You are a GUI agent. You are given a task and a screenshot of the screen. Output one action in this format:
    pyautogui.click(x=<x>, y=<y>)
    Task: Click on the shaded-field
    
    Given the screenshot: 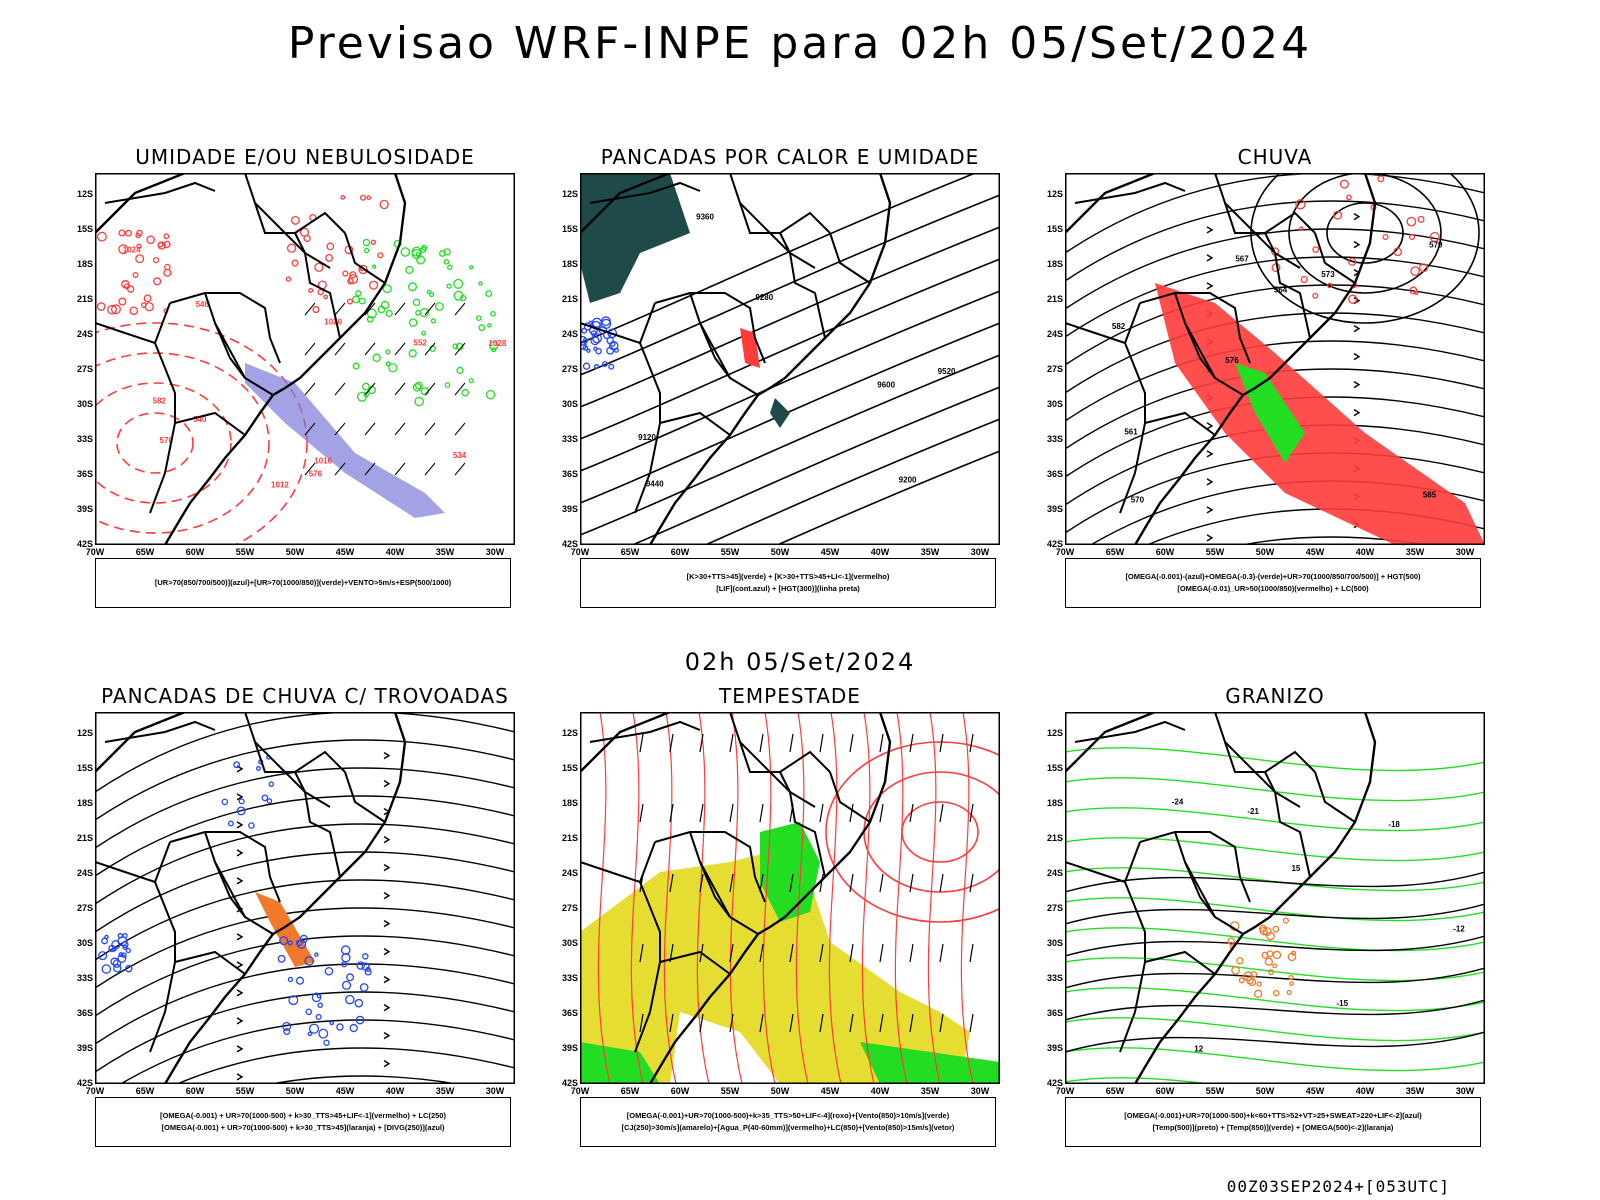 What is the action you would take?
    pyautogui.click(x=750, y=348)
    